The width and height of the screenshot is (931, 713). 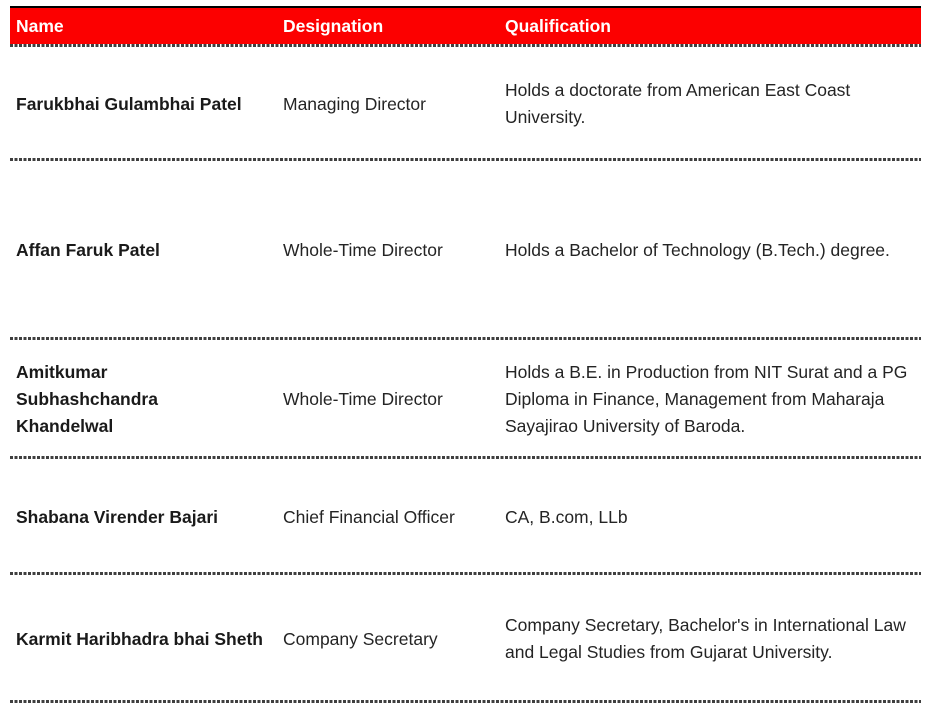 What do you see at coordinates (87, 399) in the screenshot?
I see `director-name: Amitkumar Subhashchandra Khandelwal` at bounding box center [87, 399].